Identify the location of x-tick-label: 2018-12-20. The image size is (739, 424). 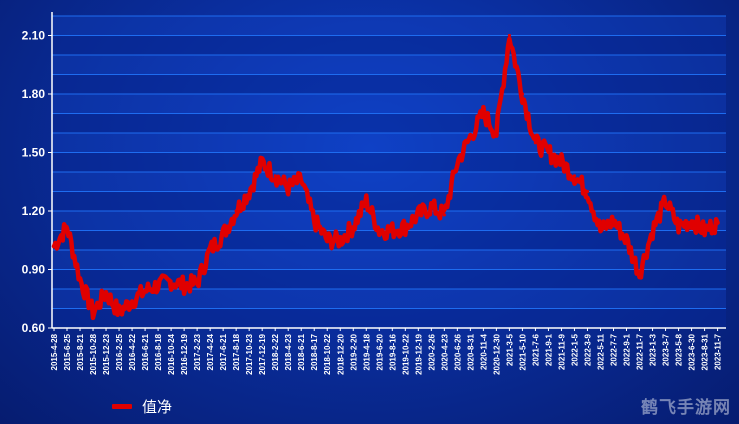
(340, 353).